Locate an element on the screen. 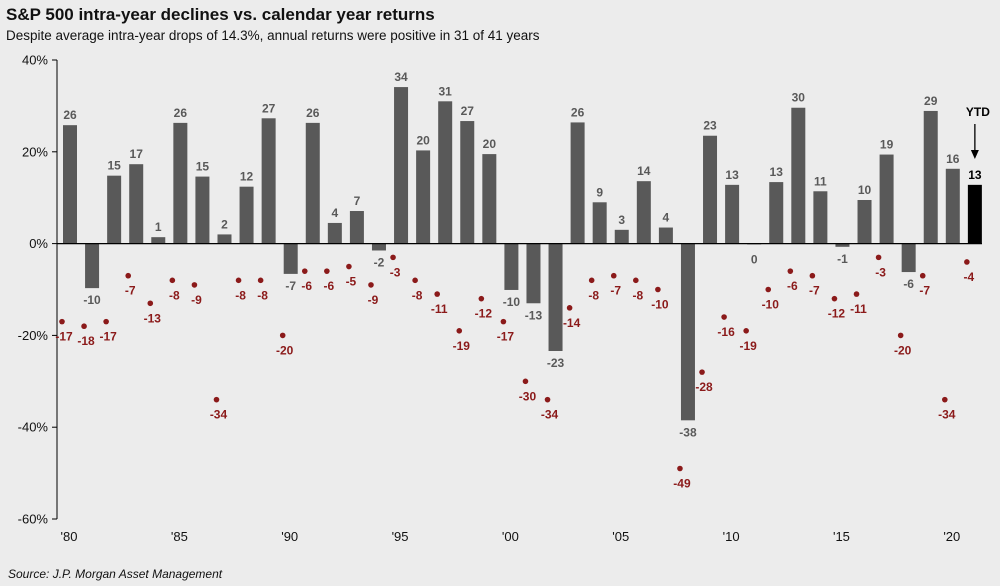  decline-label: -13 is located at coordinates (153, 318).